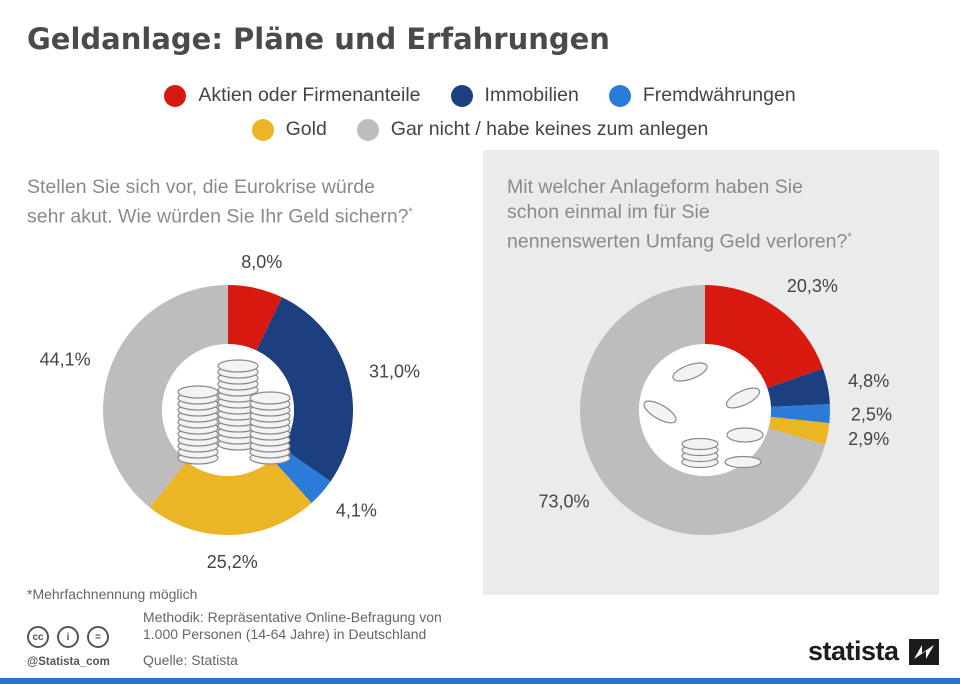 The image size is (960, 684). Describe the element at coordinates (261, 262) in the screenshot. I see `slice-label-aktien: 8,0%` at that location.